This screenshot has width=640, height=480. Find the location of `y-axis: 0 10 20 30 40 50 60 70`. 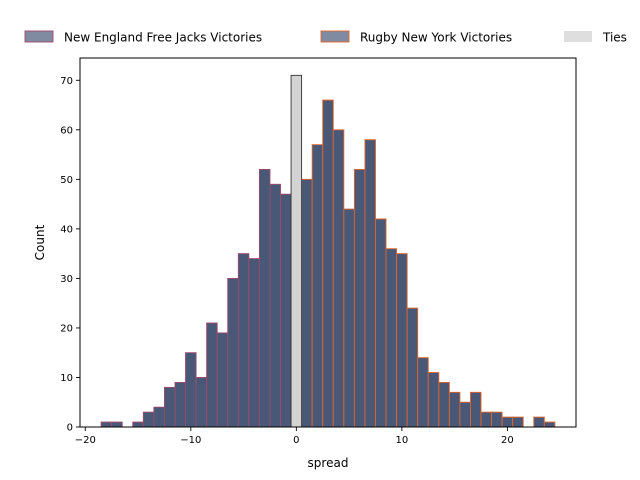

y-axis: 0 10 20 30 40 50 60 70 is located at coordinates (70, 255).